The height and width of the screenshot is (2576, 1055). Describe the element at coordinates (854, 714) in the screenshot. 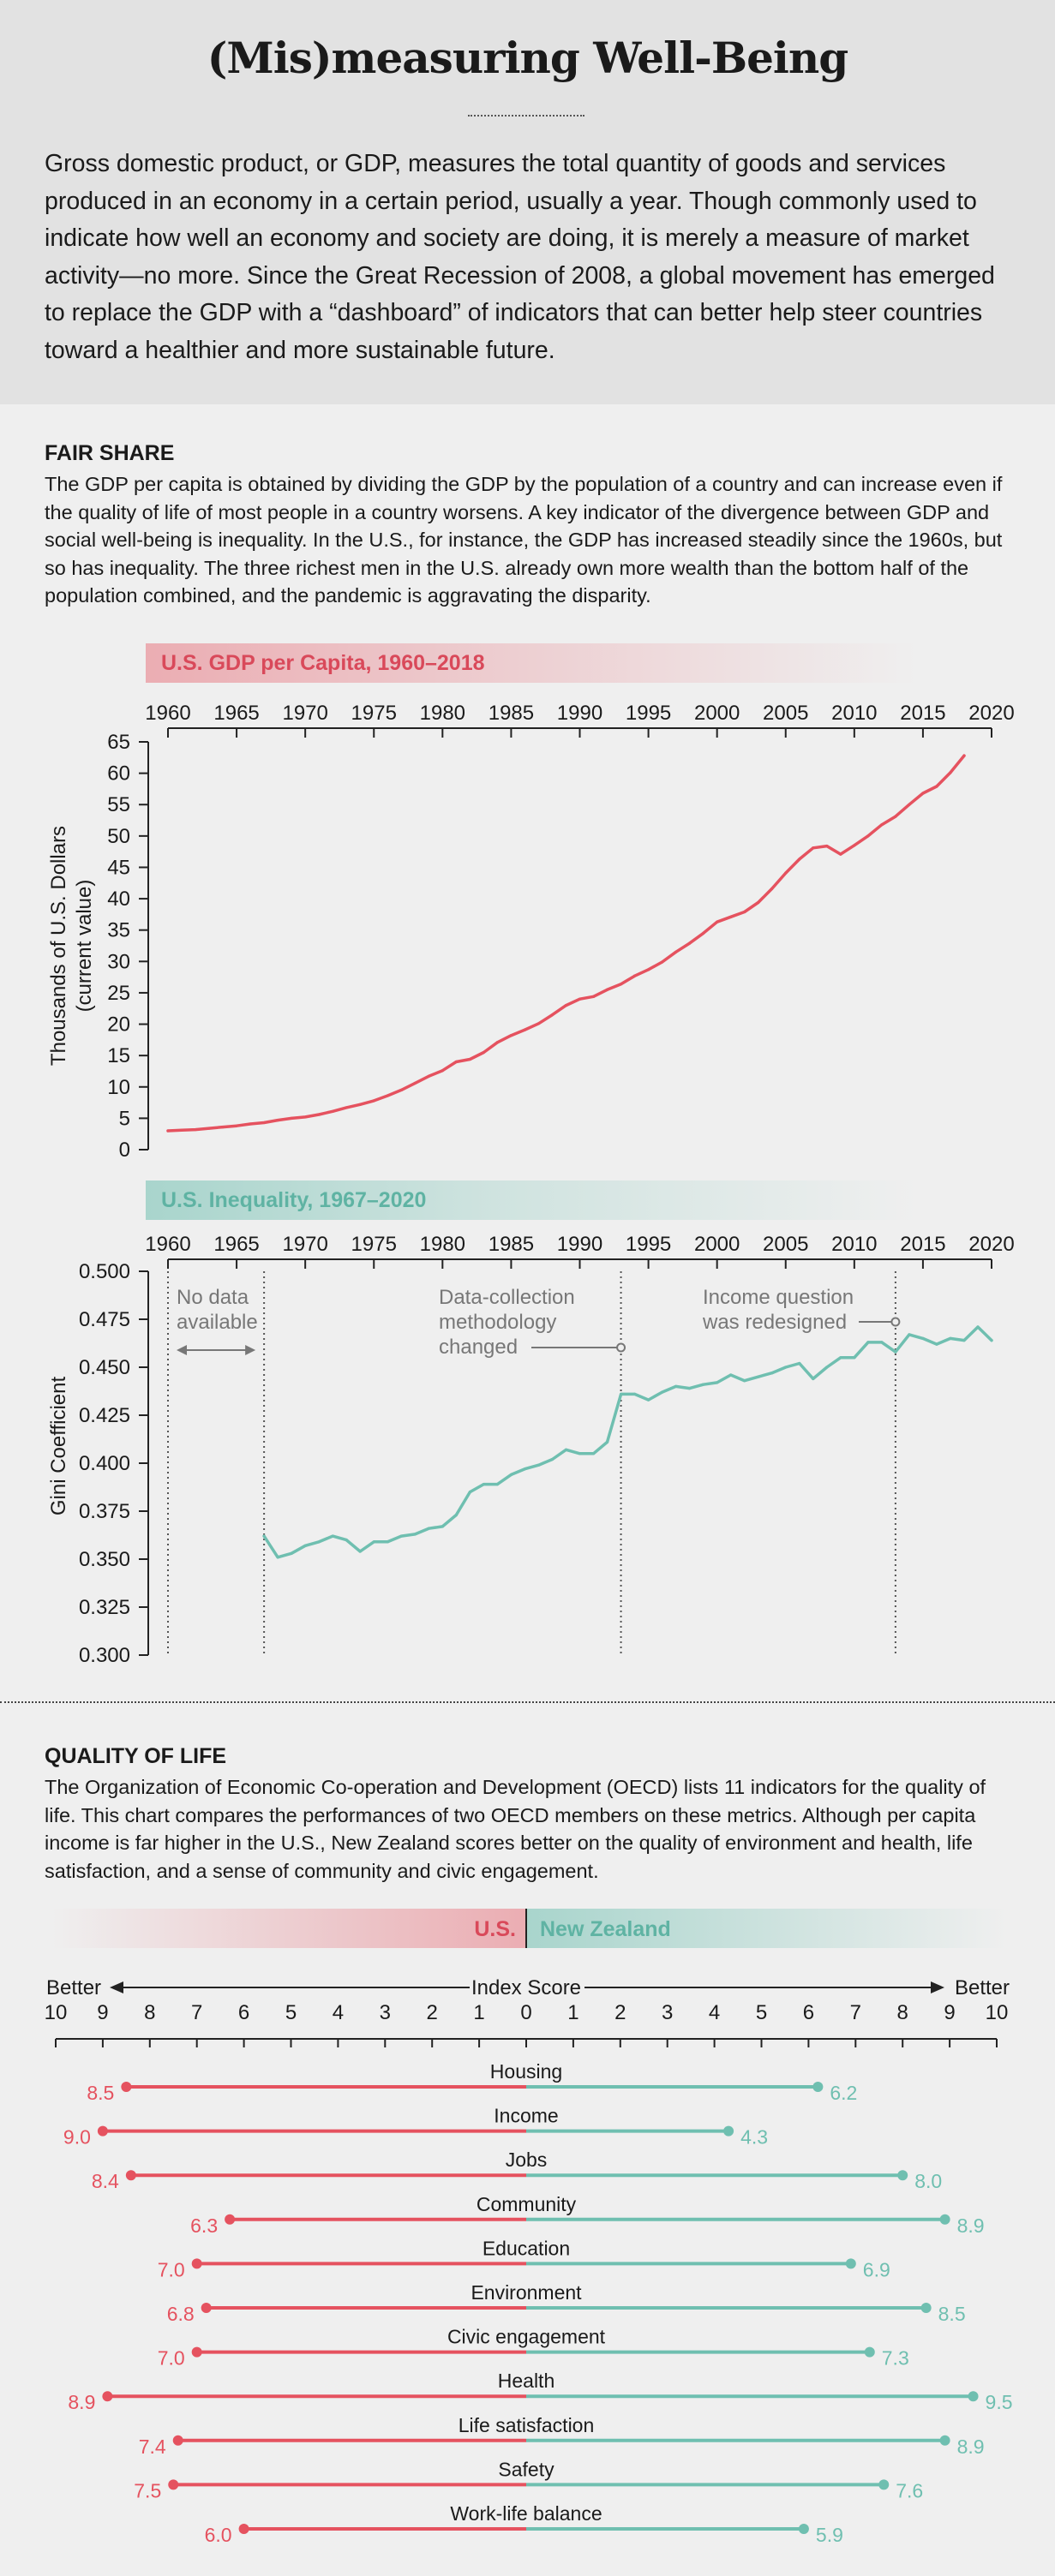

I see `x-tick-label: 2010` at that location.